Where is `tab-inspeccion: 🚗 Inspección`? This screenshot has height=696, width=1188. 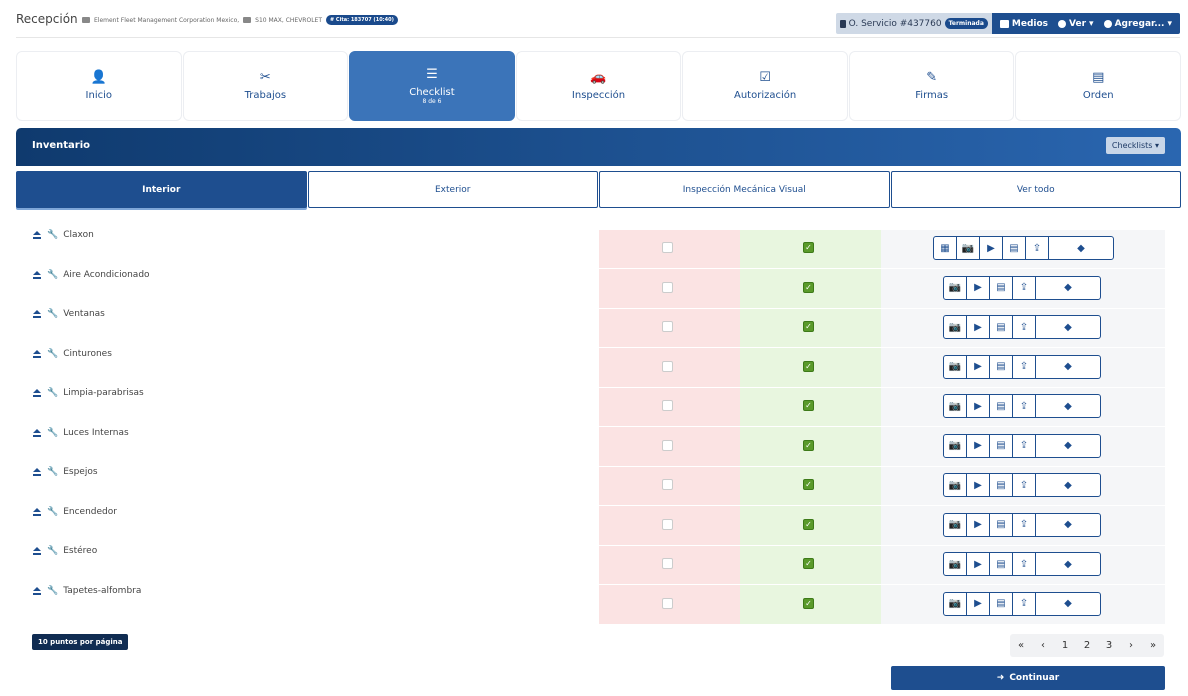
tab-inspeccion: 🚗 Inspección is located at coordinates (598, 86).